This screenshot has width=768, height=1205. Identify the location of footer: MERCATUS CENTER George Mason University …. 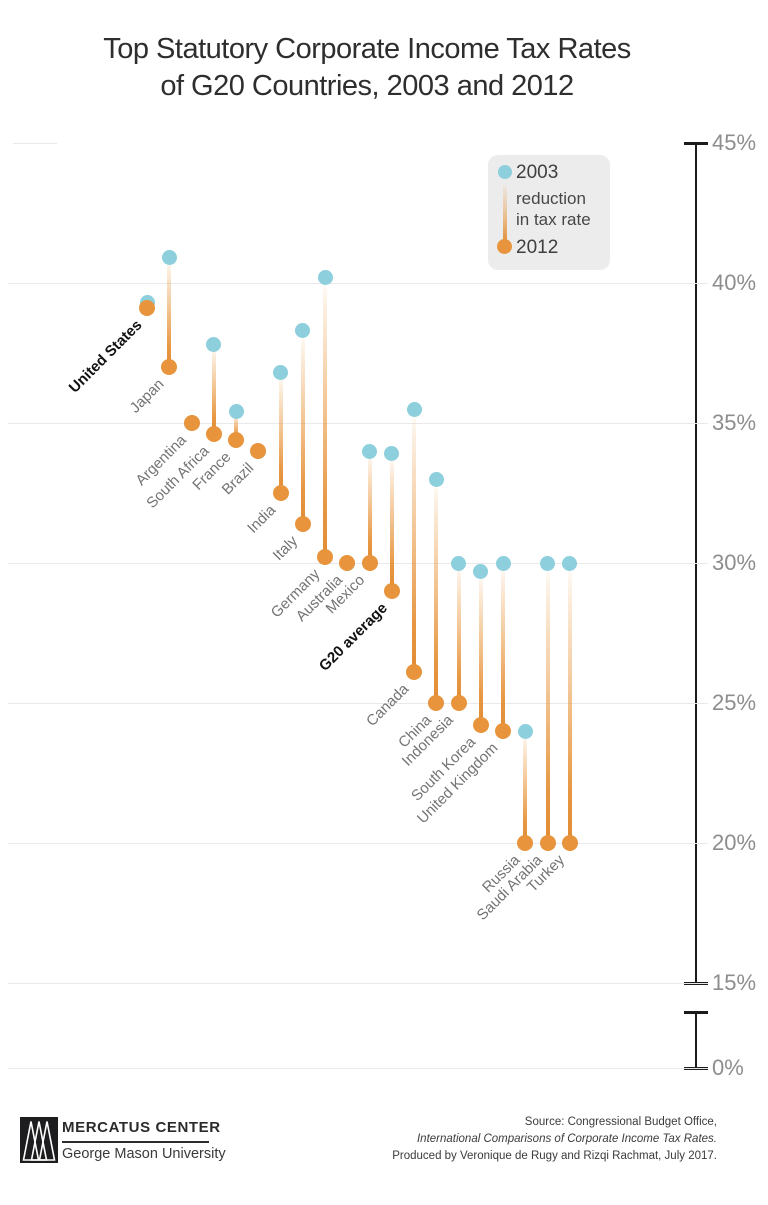
(384, 1148).